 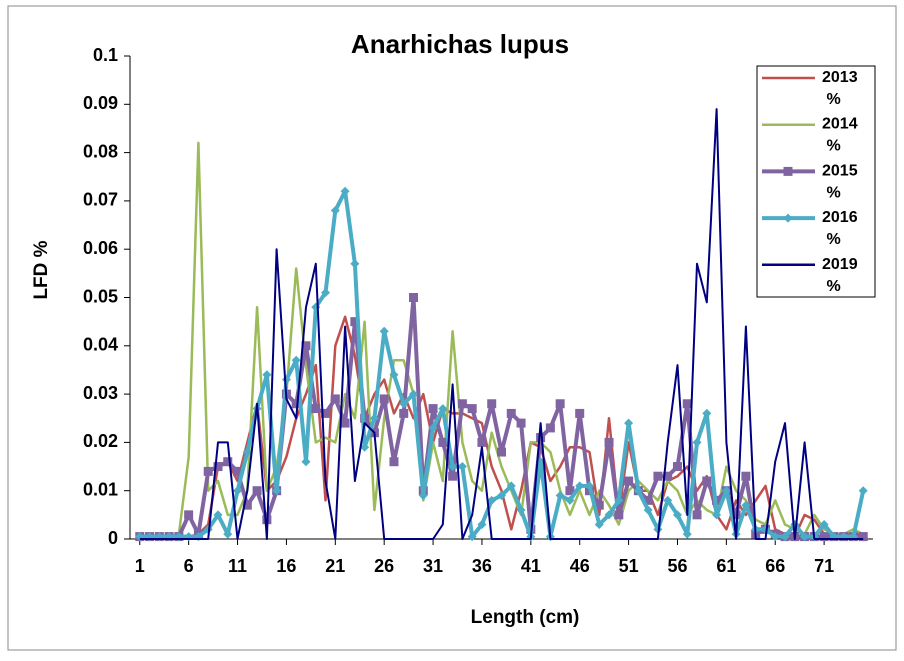 What do you see at coordinates (775, 566) in the screenshot?
I see `x-tick-label: 66` at bounding box center [775, 566].